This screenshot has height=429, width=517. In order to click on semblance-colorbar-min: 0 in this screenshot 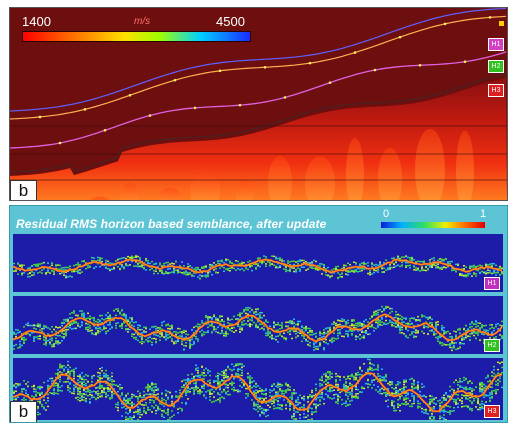, I will do `click(386, 214)`.